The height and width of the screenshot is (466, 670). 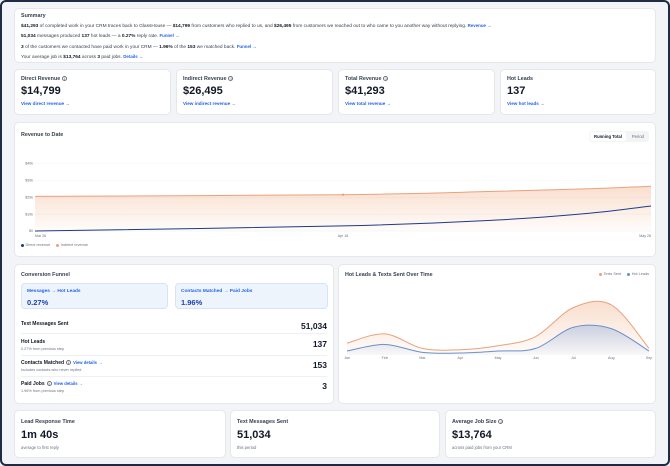 What do you see at coordinates (43, 363) in the screenshot?
I see `funnel-row-name: Contacts Matched` at bounding box center [43, 363].